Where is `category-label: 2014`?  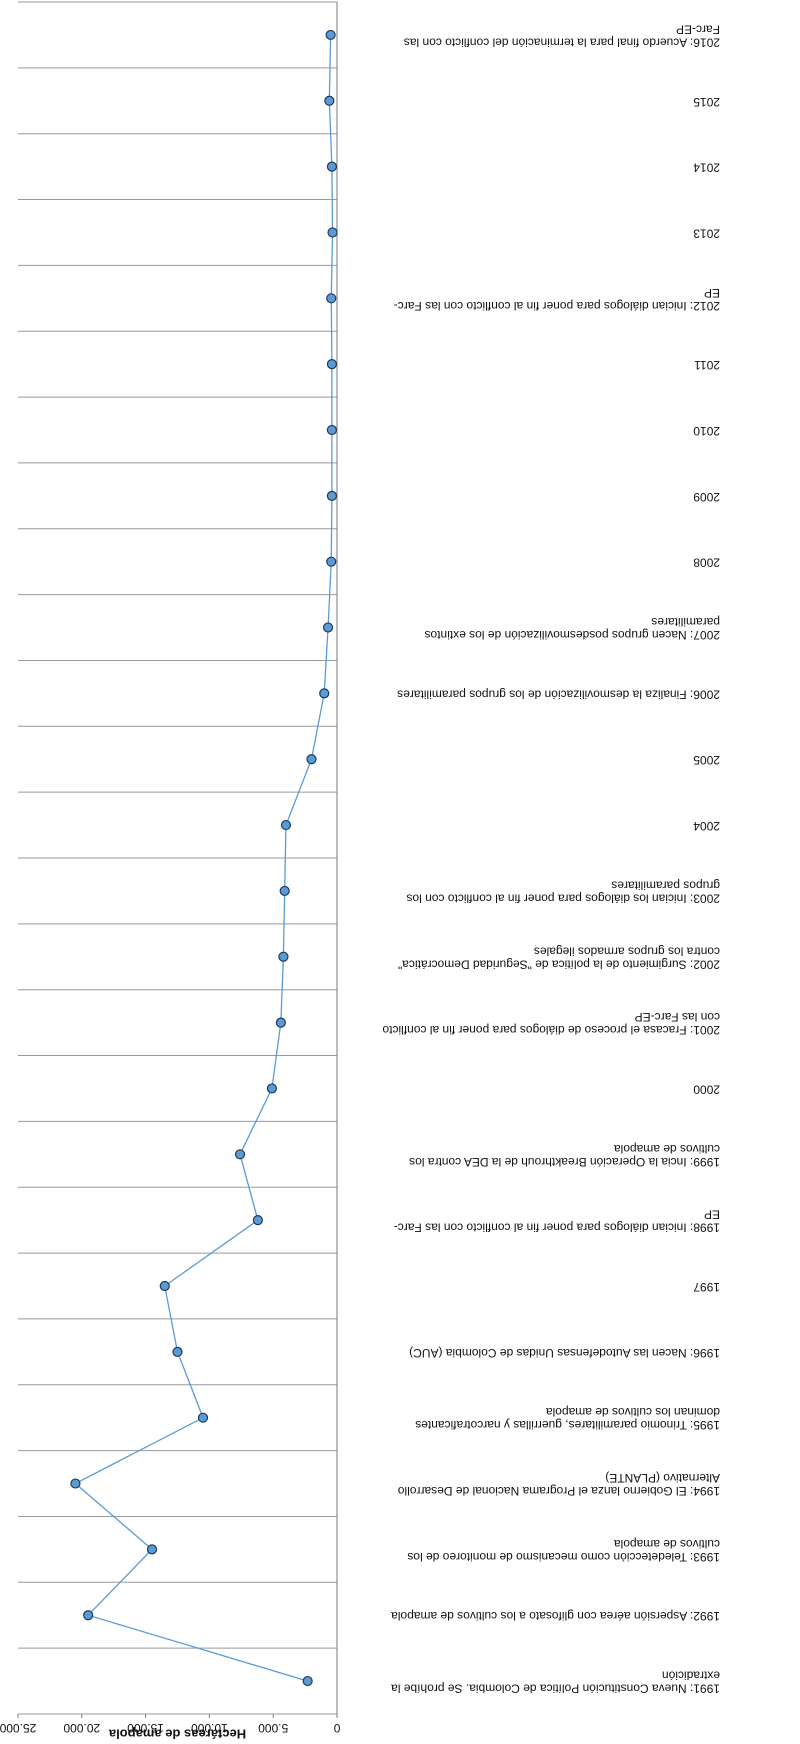
category-label: 2014 is located at coordinates (706, 167).